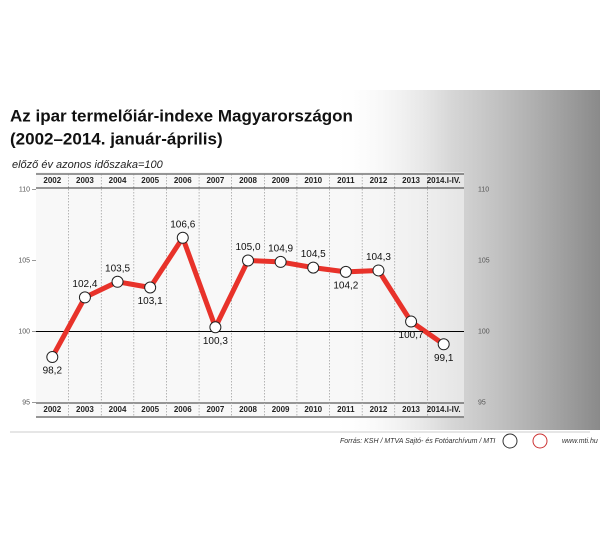 This screenshot has width=600, height=539. I want to click on website: www.mti.hu, so click(580, 441).